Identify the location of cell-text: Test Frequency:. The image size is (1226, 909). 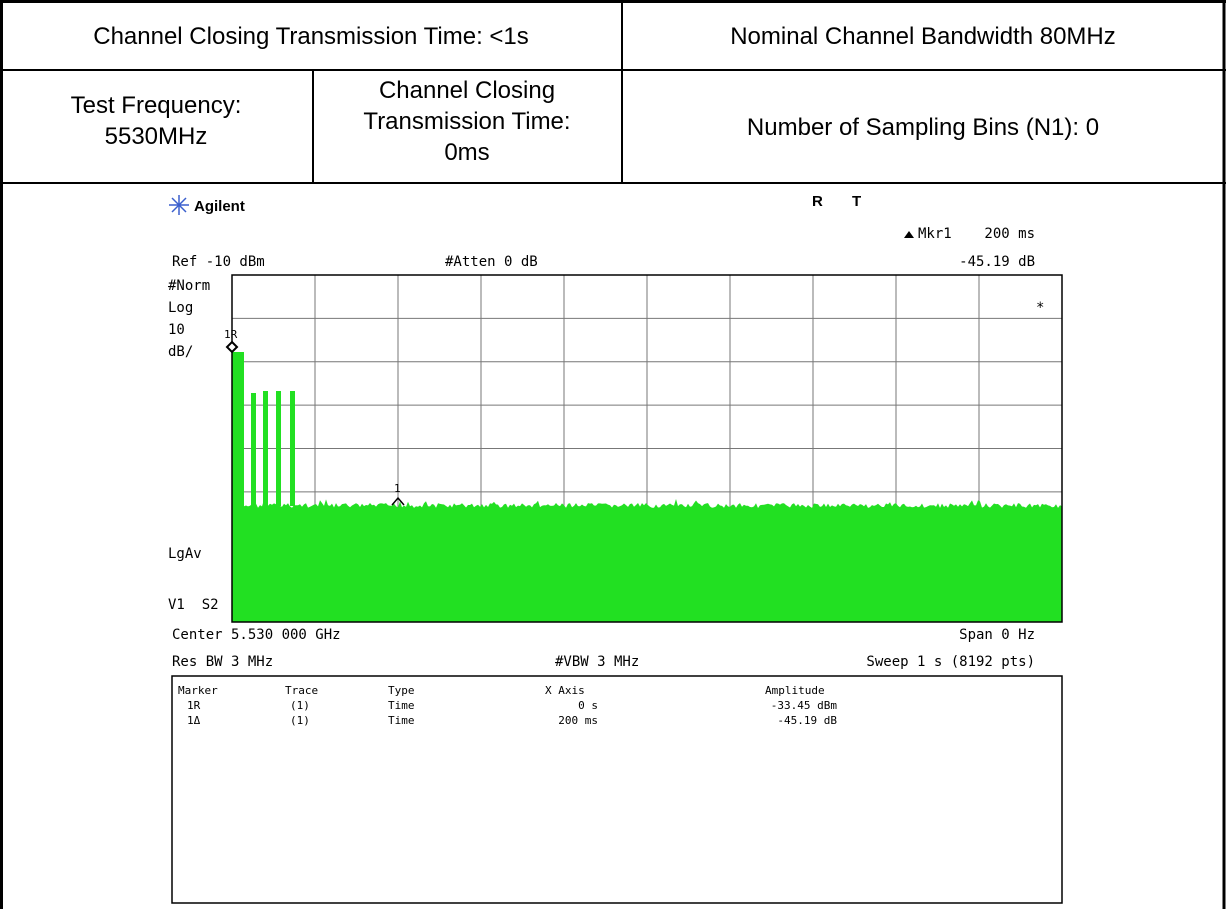
(156, 105).